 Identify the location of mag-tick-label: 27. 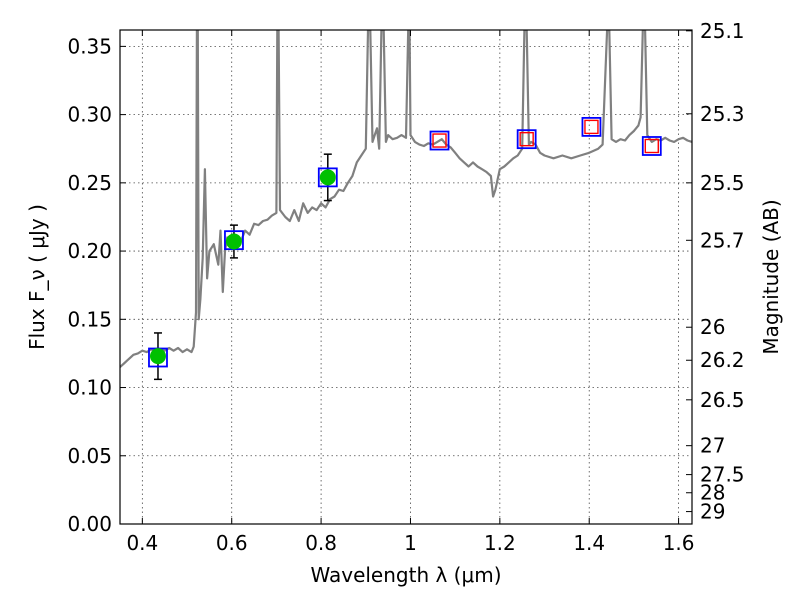
(712, 446).